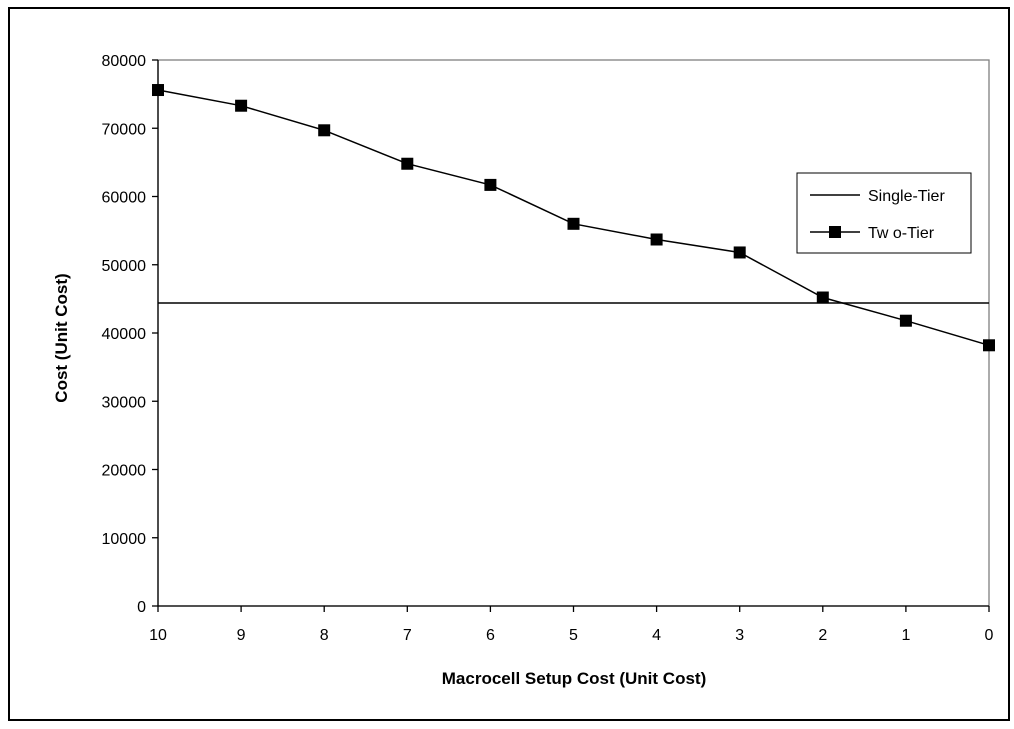 This screenshot has width=1014, height=729. Describe the element at coordinates (490, 635) in the screenshot. I see `x-tick-label: 6` at that location.